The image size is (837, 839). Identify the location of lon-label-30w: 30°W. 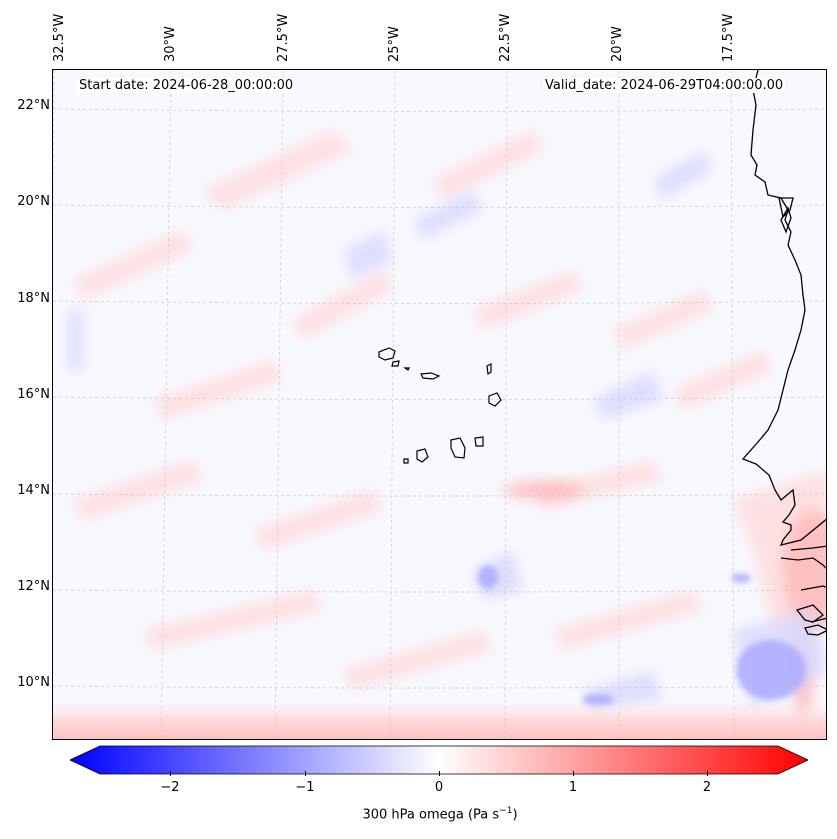
(170, 44).